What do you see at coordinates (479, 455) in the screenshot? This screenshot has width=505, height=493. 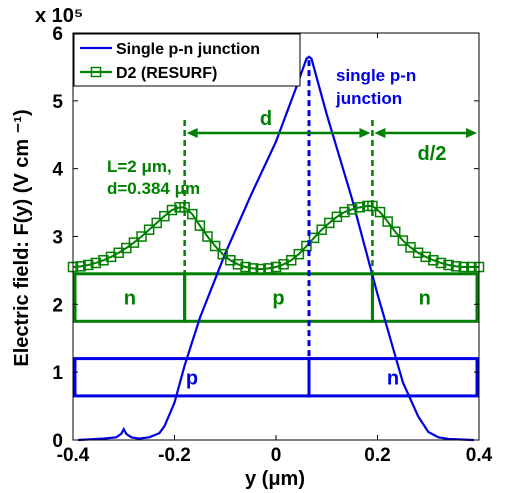 I see `x-tick-label-4: 0.4` at bounding box center [479, 455].